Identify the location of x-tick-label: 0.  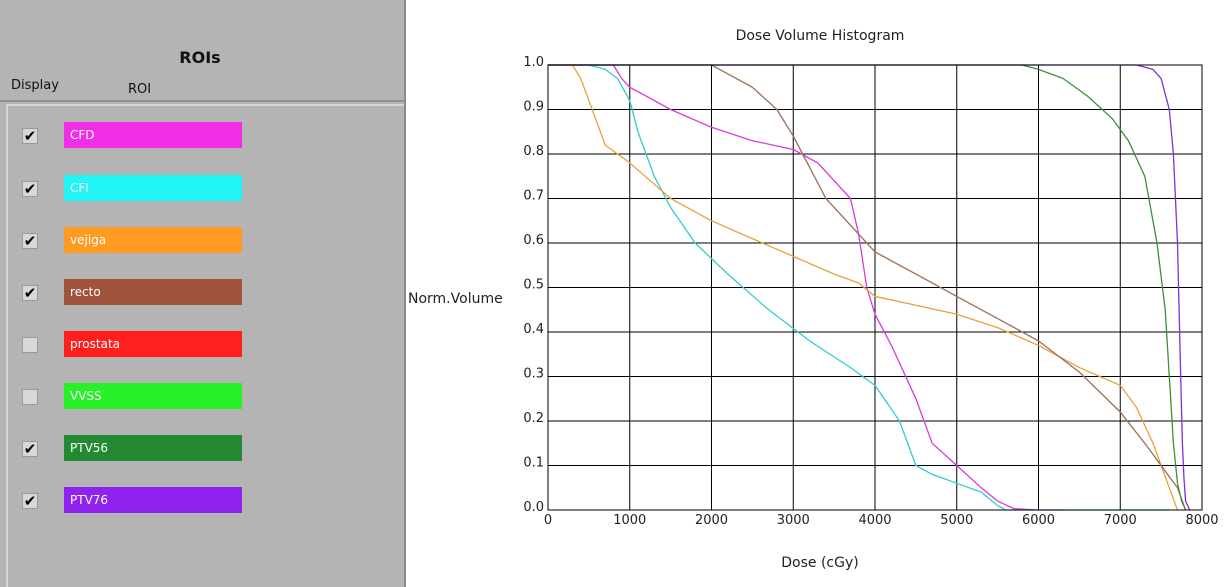
(548, 520).